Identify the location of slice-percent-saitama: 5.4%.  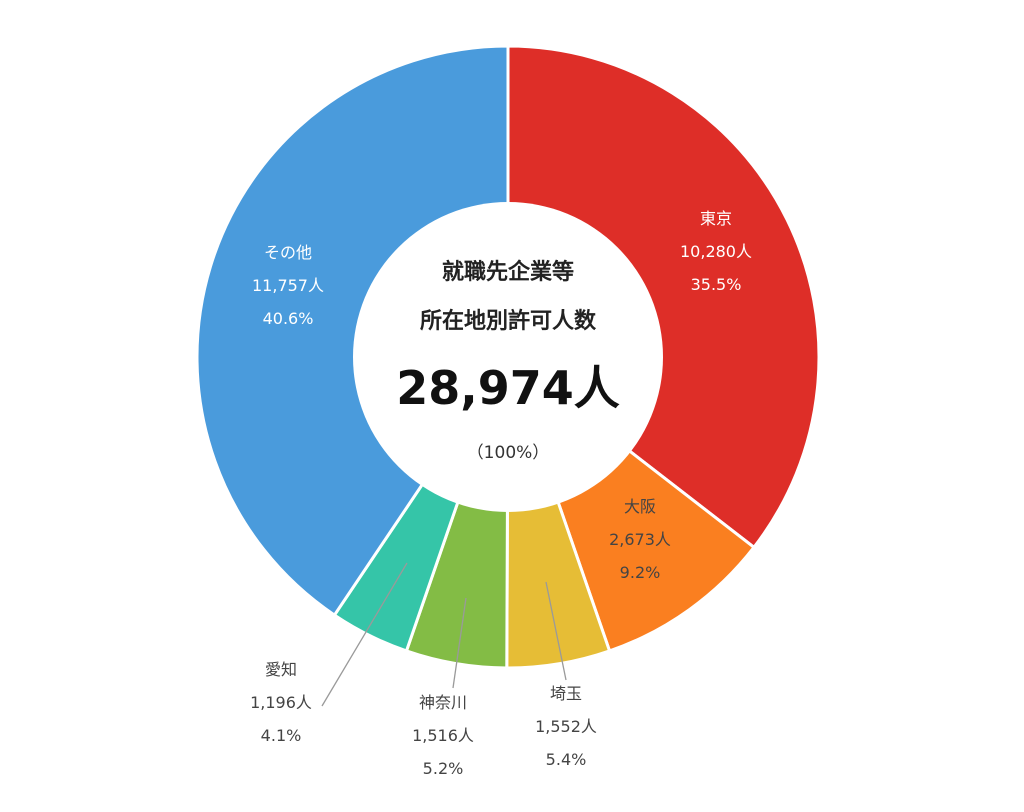
(566, 759).